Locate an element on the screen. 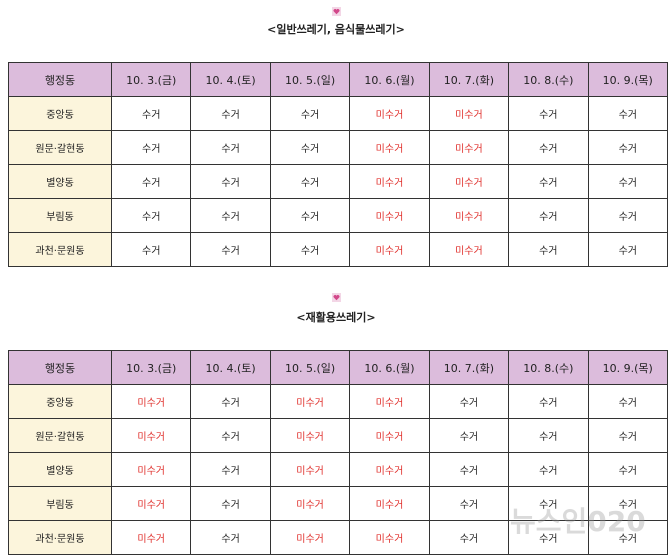  table-title: <재활용쓰레기> is located at coordinates (336, 317).